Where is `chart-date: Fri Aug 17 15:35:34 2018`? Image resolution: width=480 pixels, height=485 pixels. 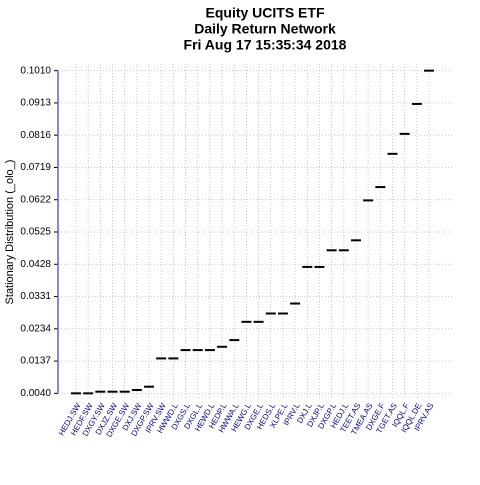
chart-date: Fri Aug 17 15:35:34 2018 is located at coordinates (265, 45).